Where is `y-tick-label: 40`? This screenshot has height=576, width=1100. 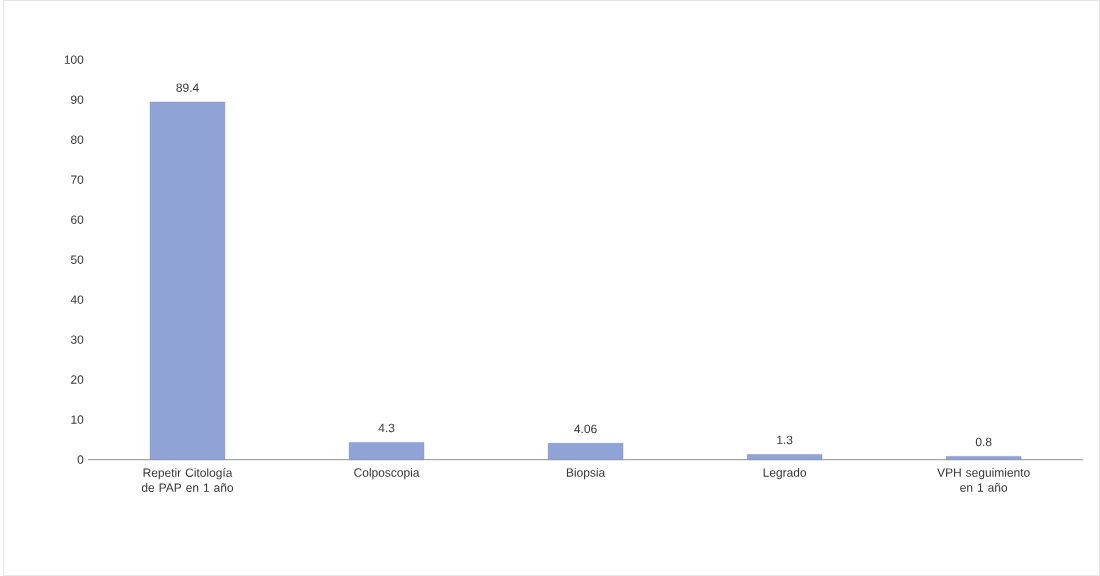 y-tick-label: 40 is located at coordinates (77, 299).